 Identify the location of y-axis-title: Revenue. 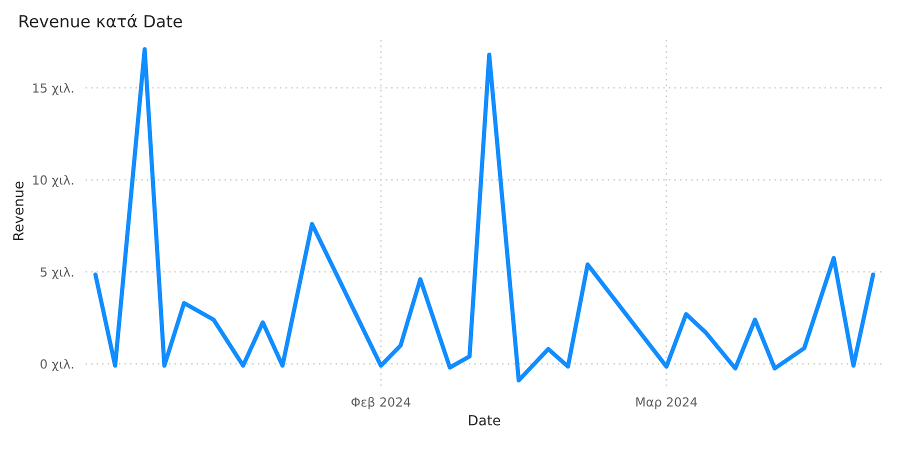
(18, 211).